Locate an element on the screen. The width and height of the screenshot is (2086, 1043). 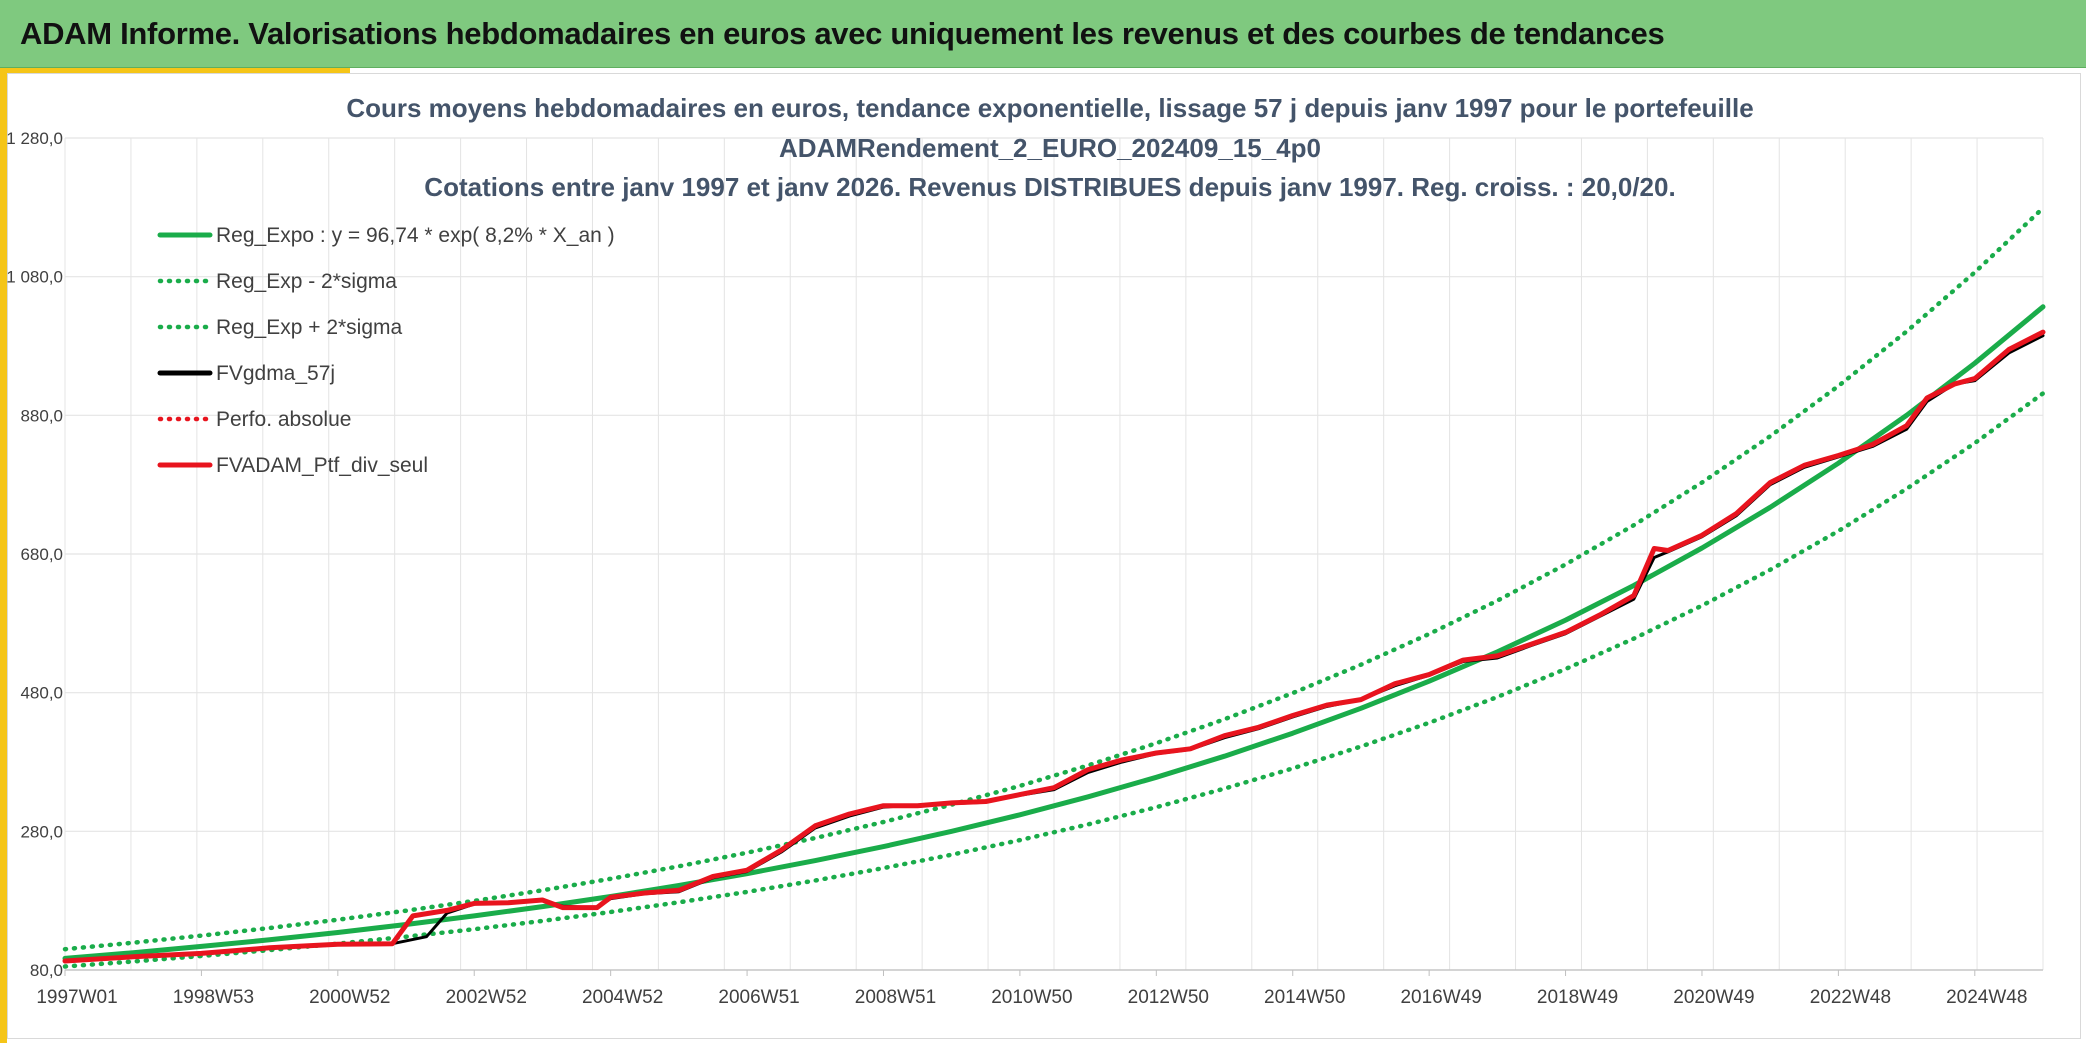
x-tick-label: 2008W51 is located at coordinates (895, 997).